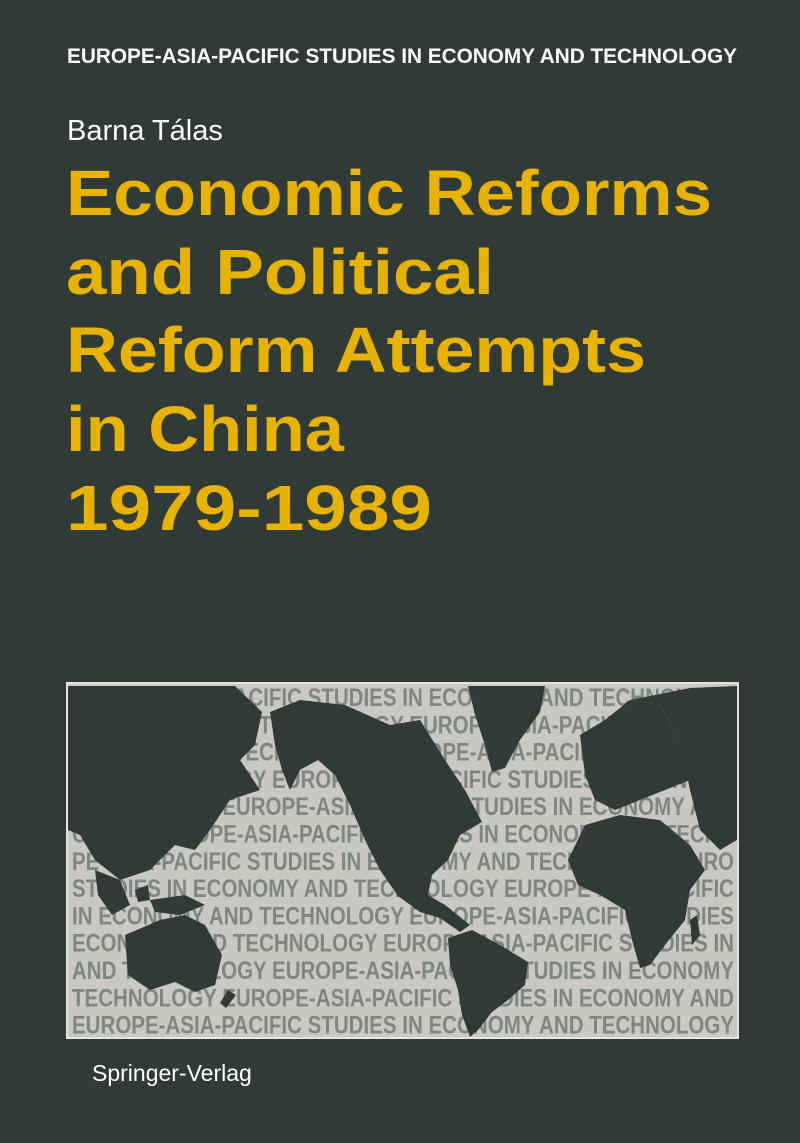  What do you see at coordinates (249, 508) in the screenshot?
I see `title-line-5: 1979-1989` at bounding box center [249, 508].